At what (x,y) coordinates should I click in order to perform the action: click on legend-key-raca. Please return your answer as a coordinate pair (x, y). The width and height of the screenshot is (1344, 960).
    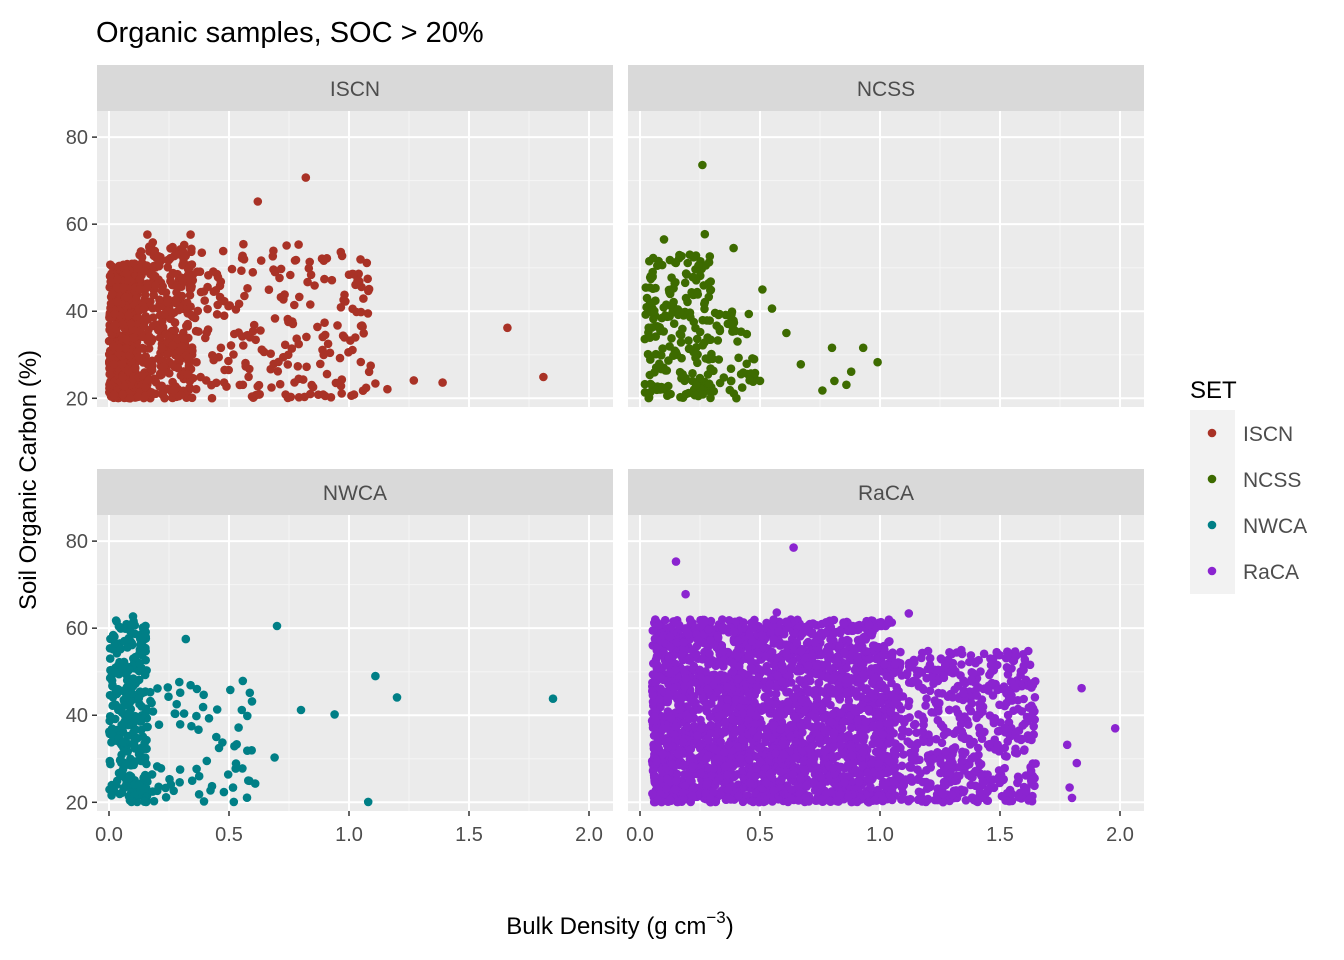
    Looking at the image, I should click on (1212, 571).